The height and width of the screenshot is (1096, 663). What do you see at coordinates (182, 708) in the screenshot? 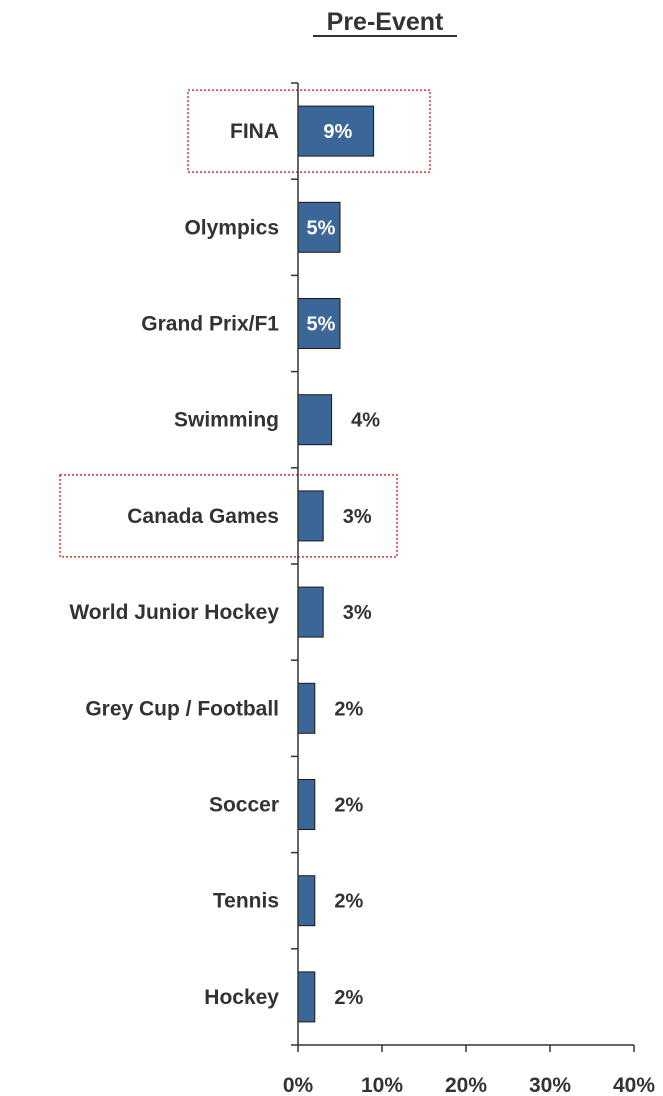
I see `category-label: Grey Cup / Football` at bounding box center [182, 708].